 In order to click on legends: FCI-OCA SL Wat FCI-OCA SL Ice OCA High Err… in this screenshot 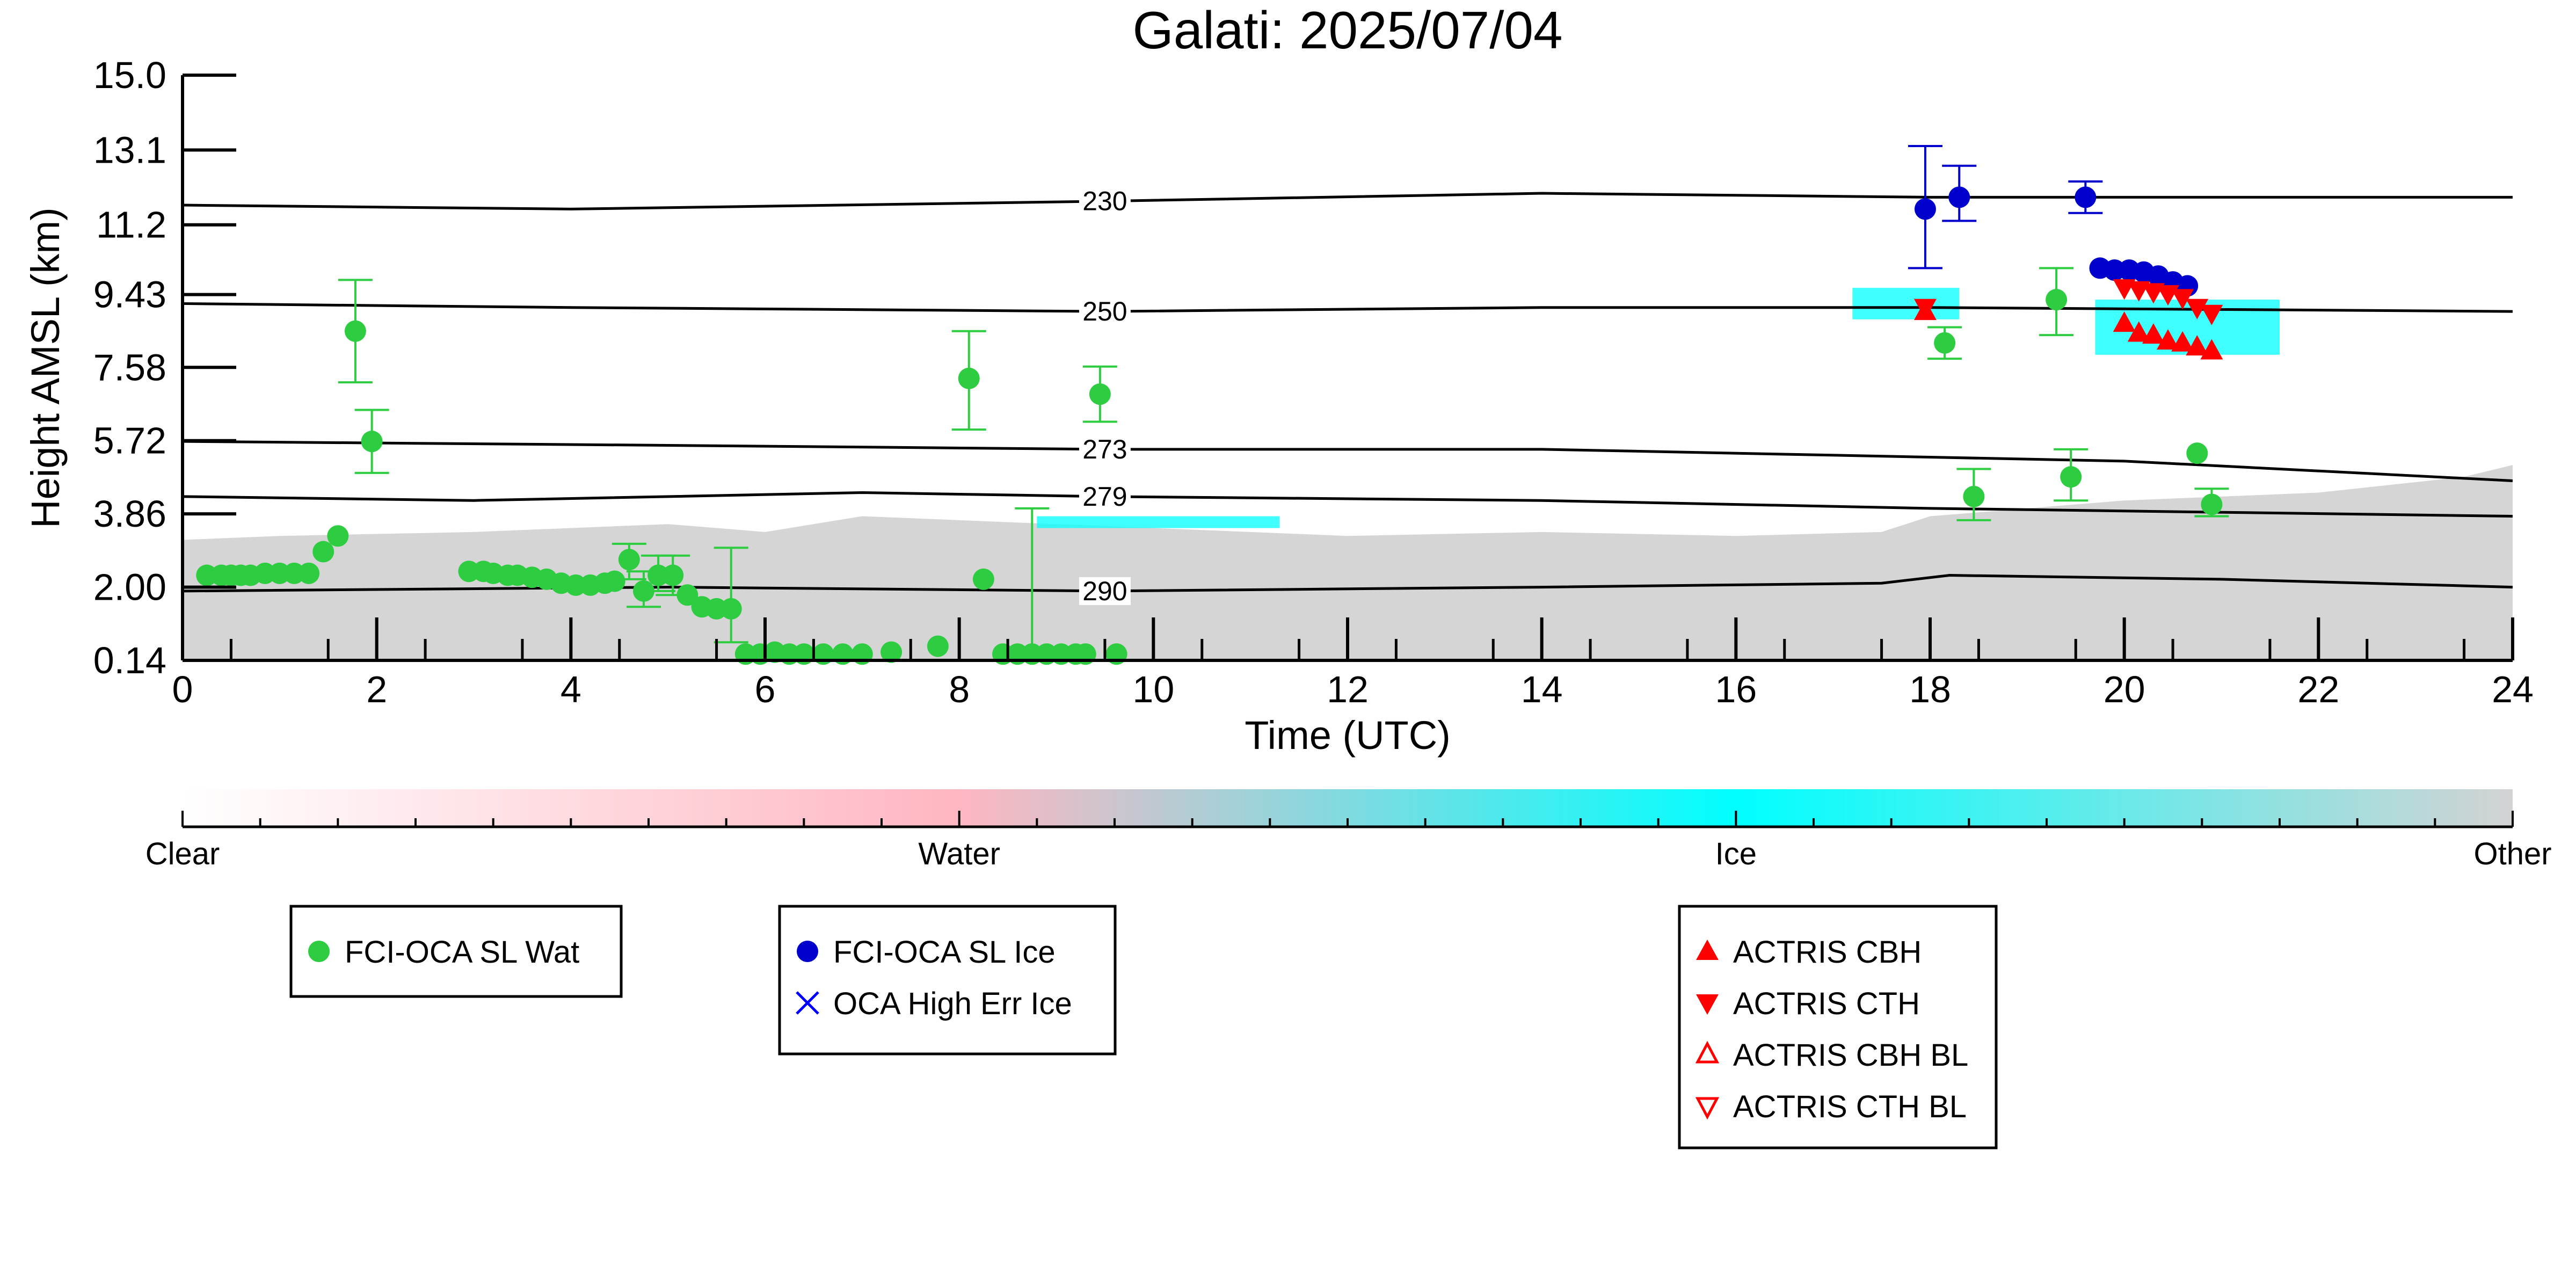, I will do `click(1143, 1027)`.